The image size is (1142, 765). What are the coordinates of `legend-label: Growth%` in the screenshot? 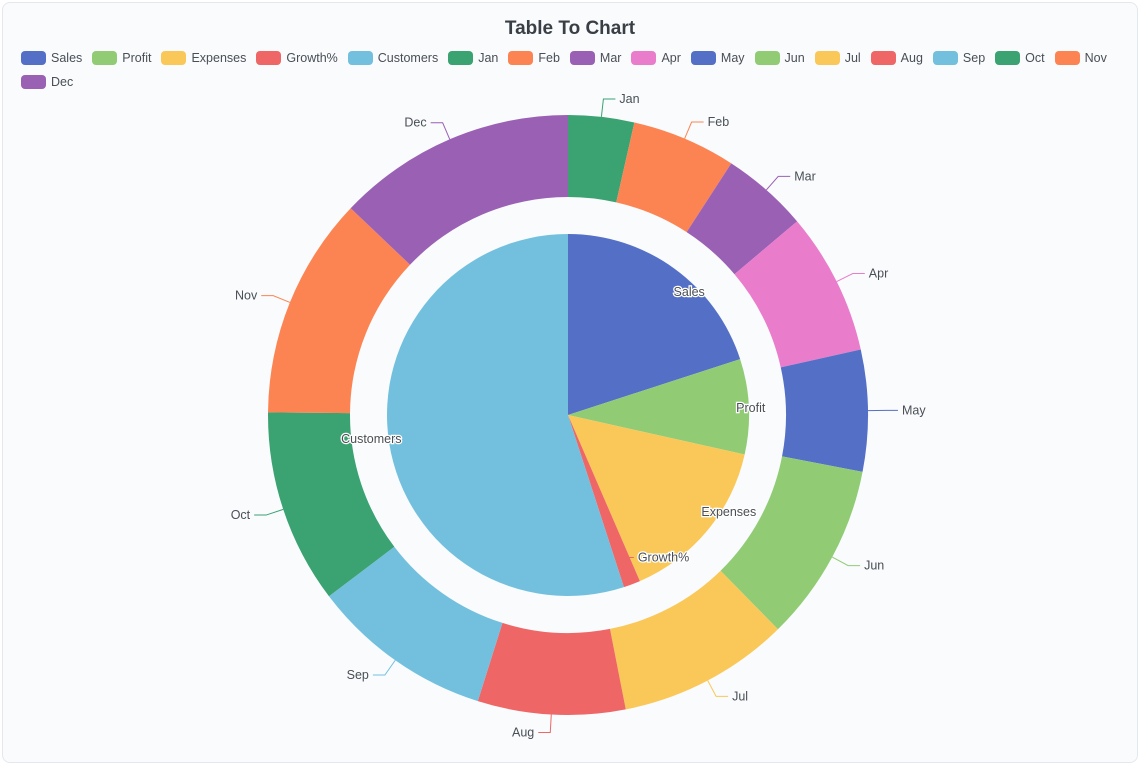 It's located at (312, 58).